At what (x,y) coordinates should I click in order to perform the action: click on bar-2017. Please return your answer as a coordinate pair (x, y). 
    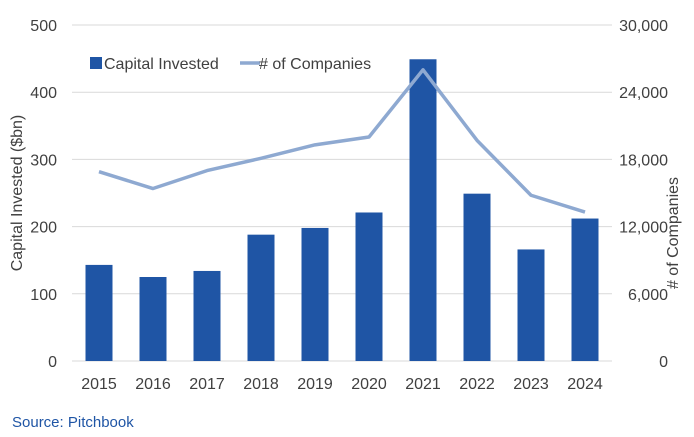
    Looking at the image, I should click on (207, 315).